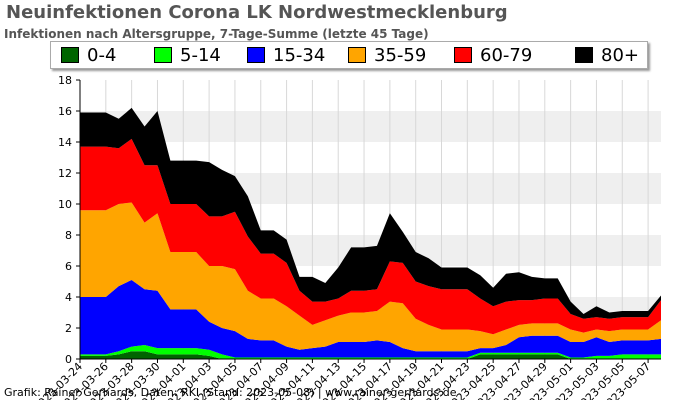 This screenshot has width=700, height=400. What do you see at coordinates (68, 235) in the screenshot?
I see `y-tick-label: 8` at bounding box center [68, 235].